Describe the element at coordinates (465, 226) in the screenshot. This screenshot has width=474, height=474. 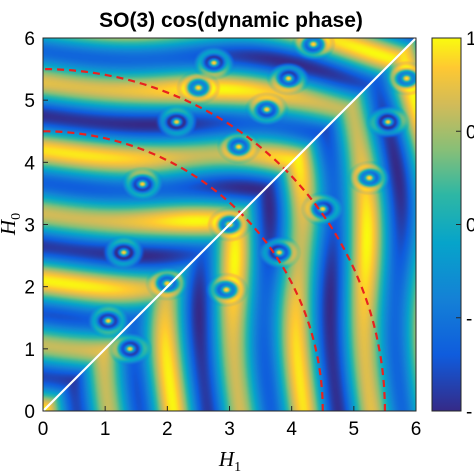
I see `colorbar-ticks: 1 0 0 - -` at that location.